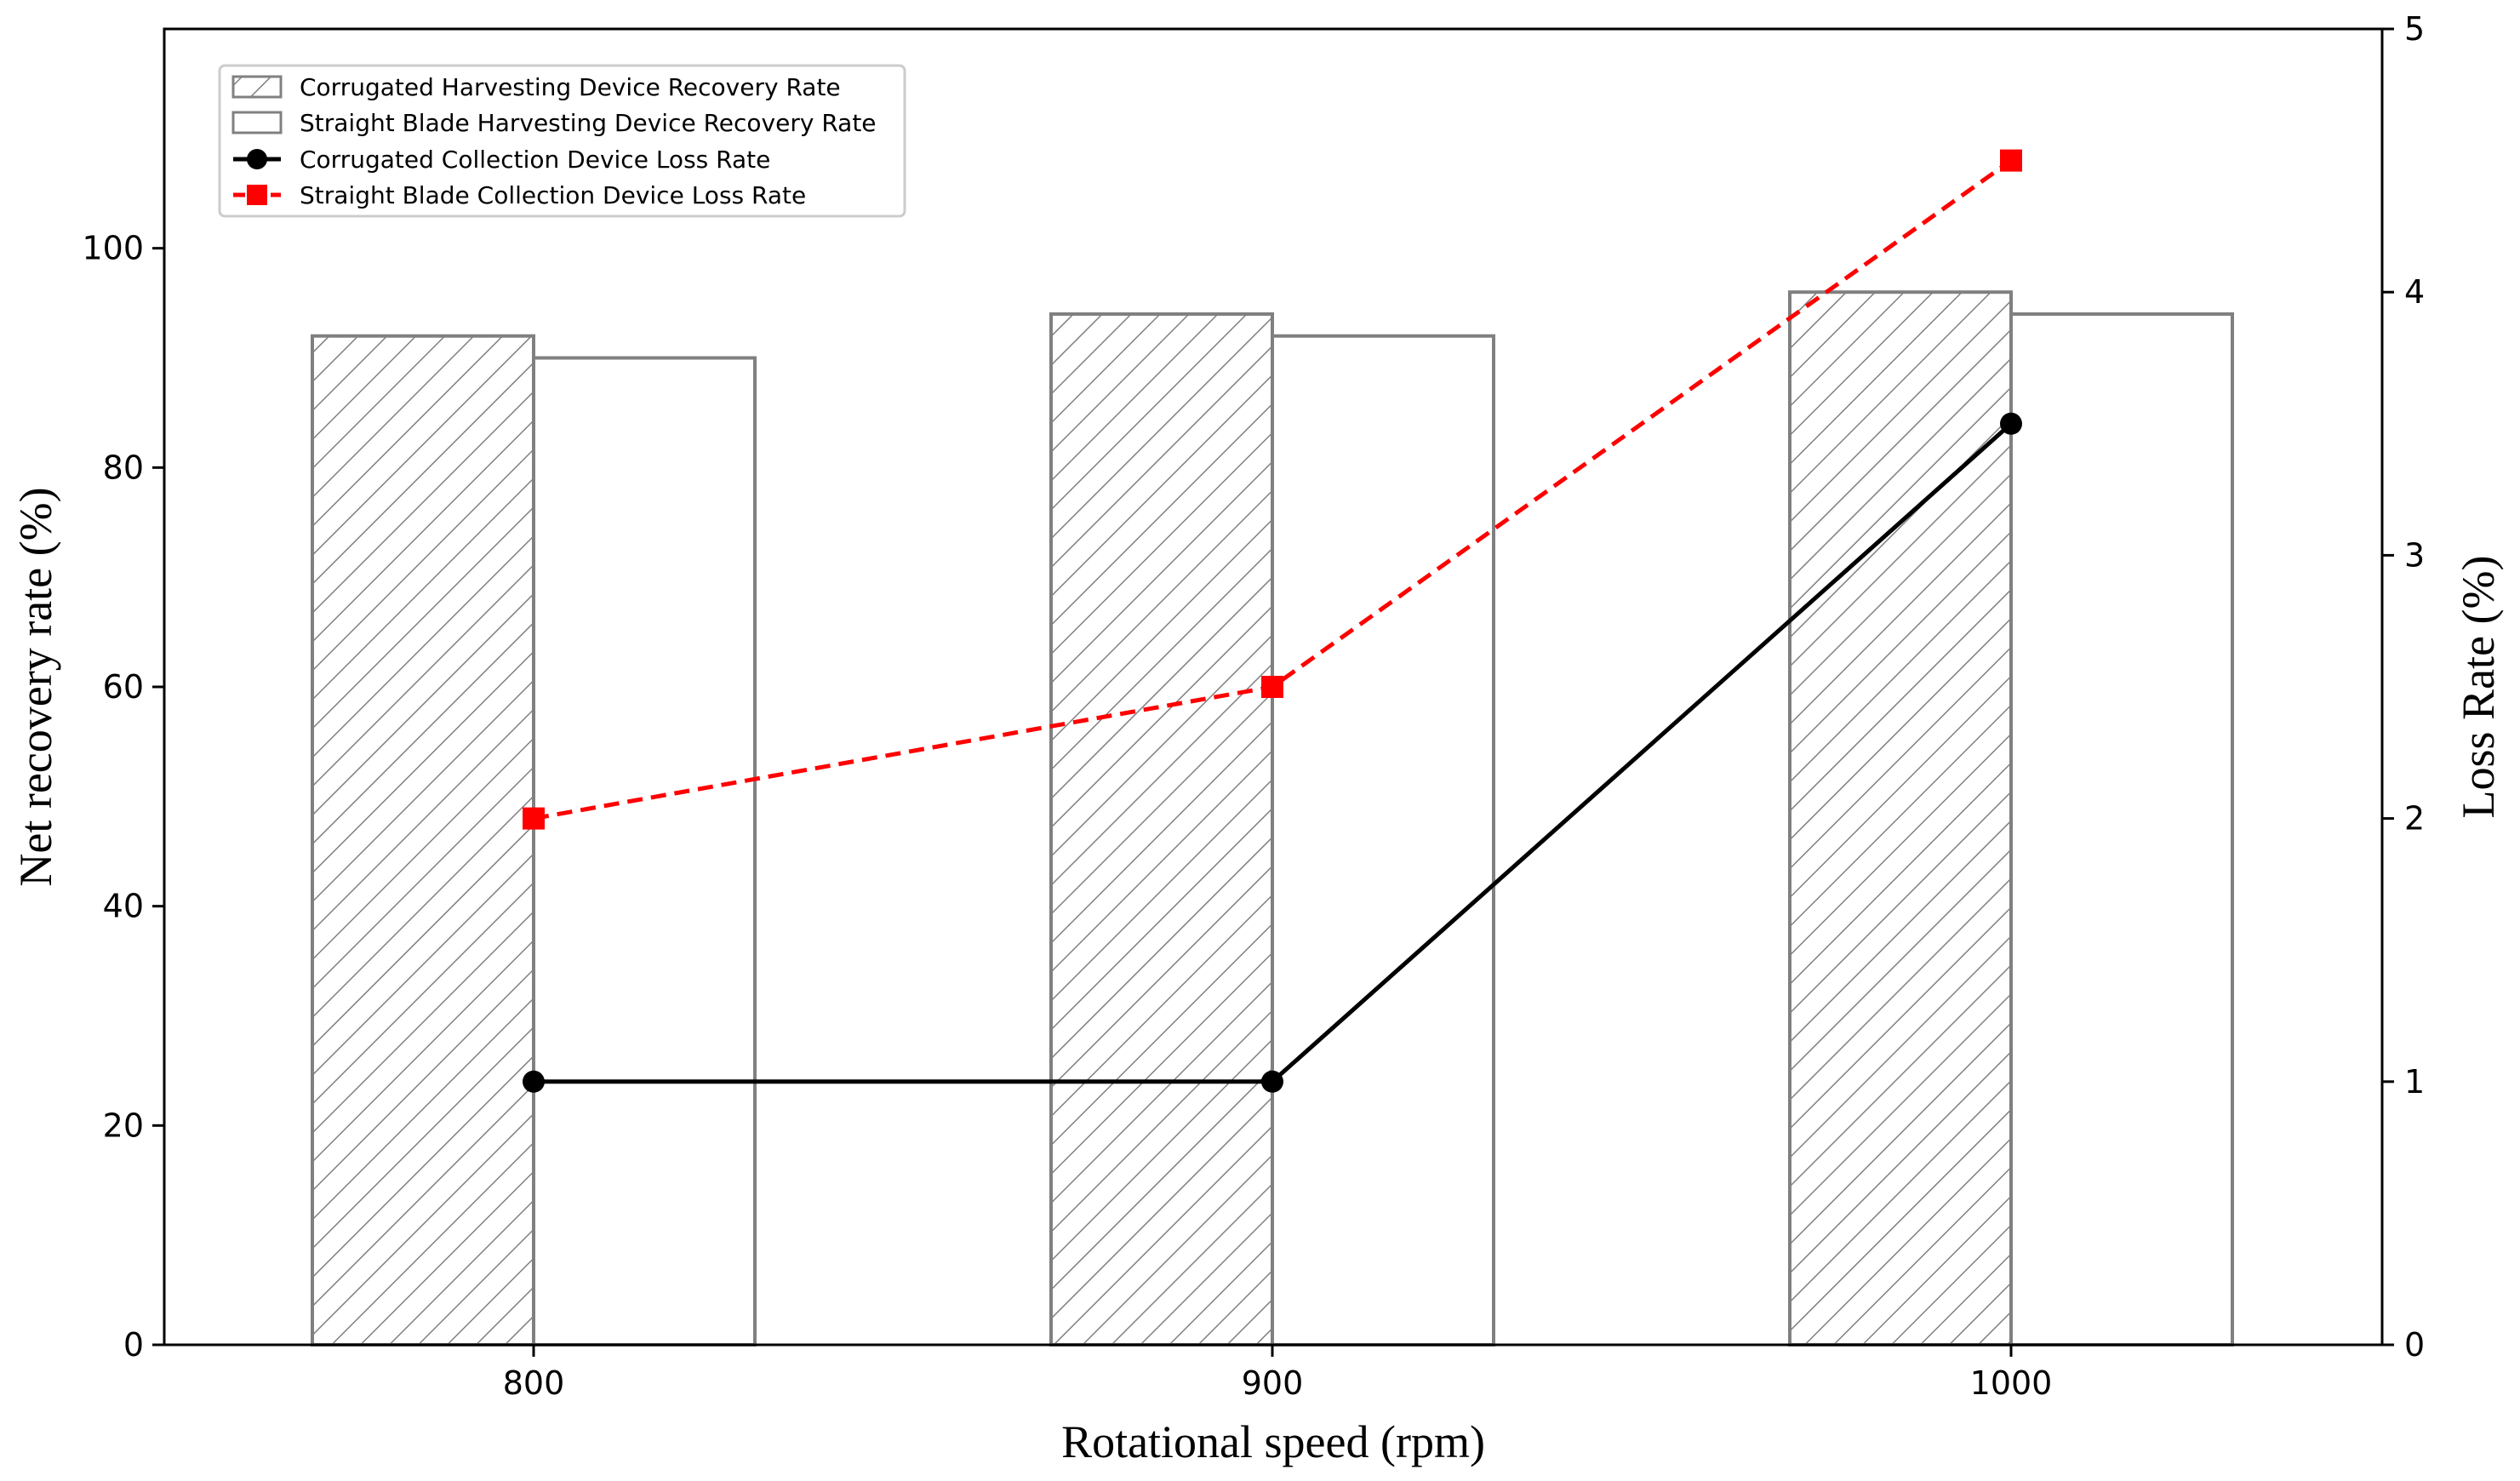 The height and width of the screenshot is (1481, 2520). What do you see at coordinates (257, 87) in the screenshot?
I see `legend-swatch-corrugated-recovery` at bounding box center [257, 87].